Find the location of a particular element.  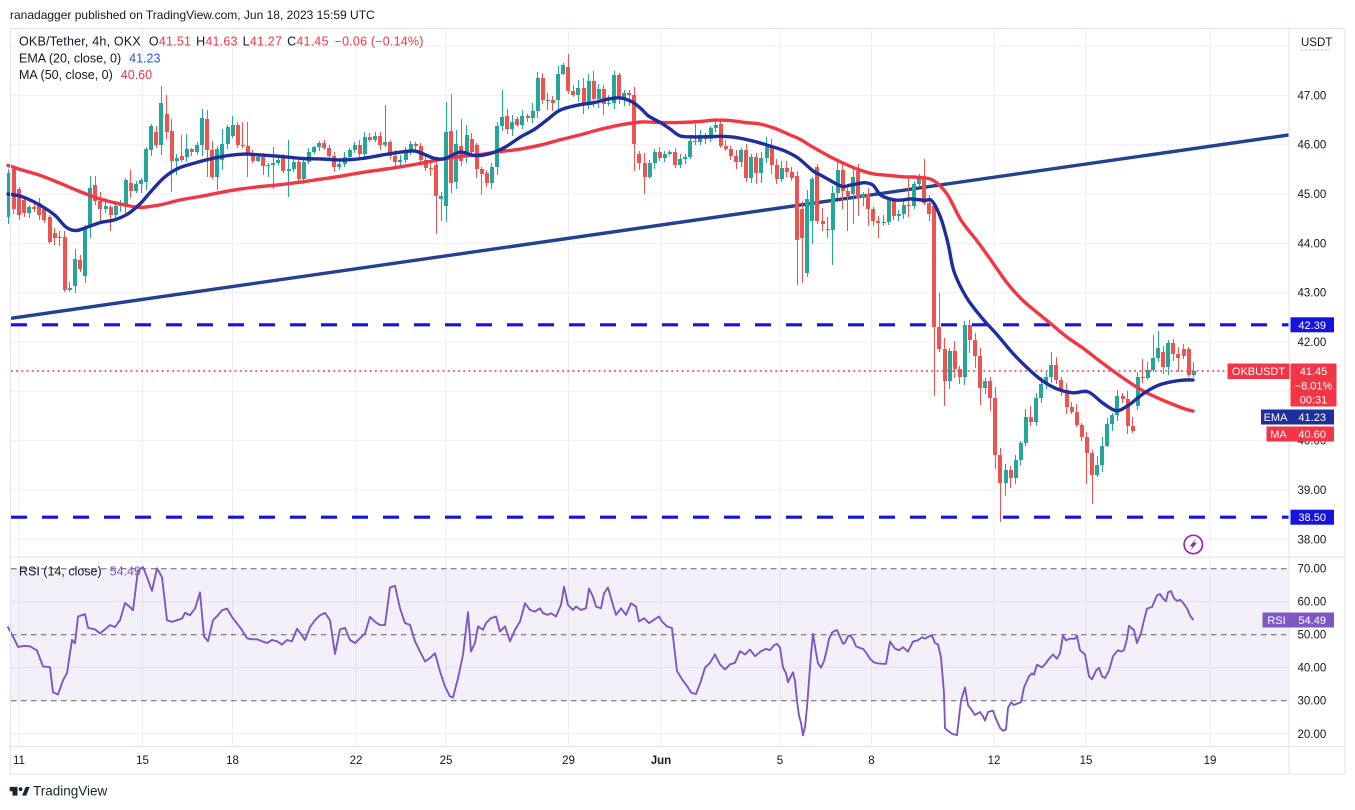

svg-text: MA is located at coordinates (1278, 435).